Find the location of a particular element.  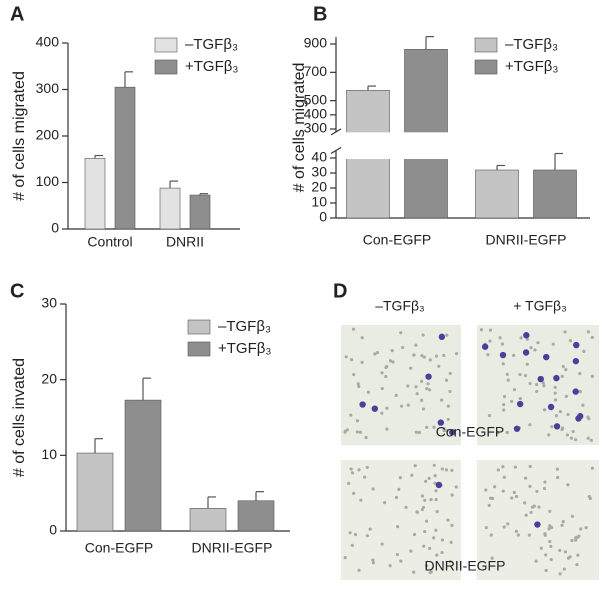

legend-swatch is located at coordinates (486, 45).